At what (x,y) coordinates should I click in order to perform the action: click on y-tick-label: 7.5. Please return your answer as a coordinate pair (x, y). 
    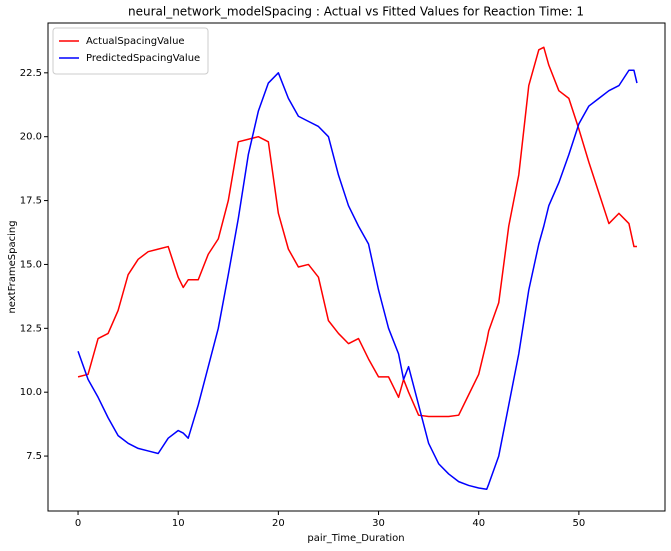
    Looking at the image, I should click on (34, 456).